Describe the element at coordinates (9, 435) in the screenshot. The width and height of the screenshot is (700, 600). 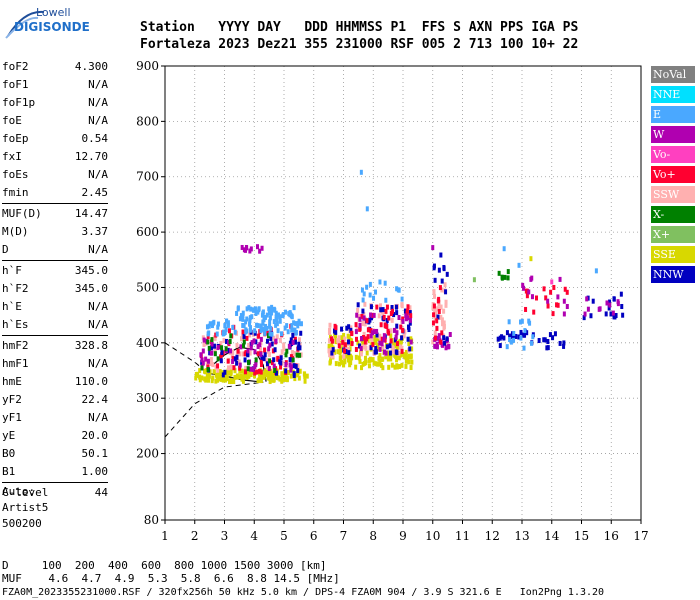
I see `param-key: yE` at that location.